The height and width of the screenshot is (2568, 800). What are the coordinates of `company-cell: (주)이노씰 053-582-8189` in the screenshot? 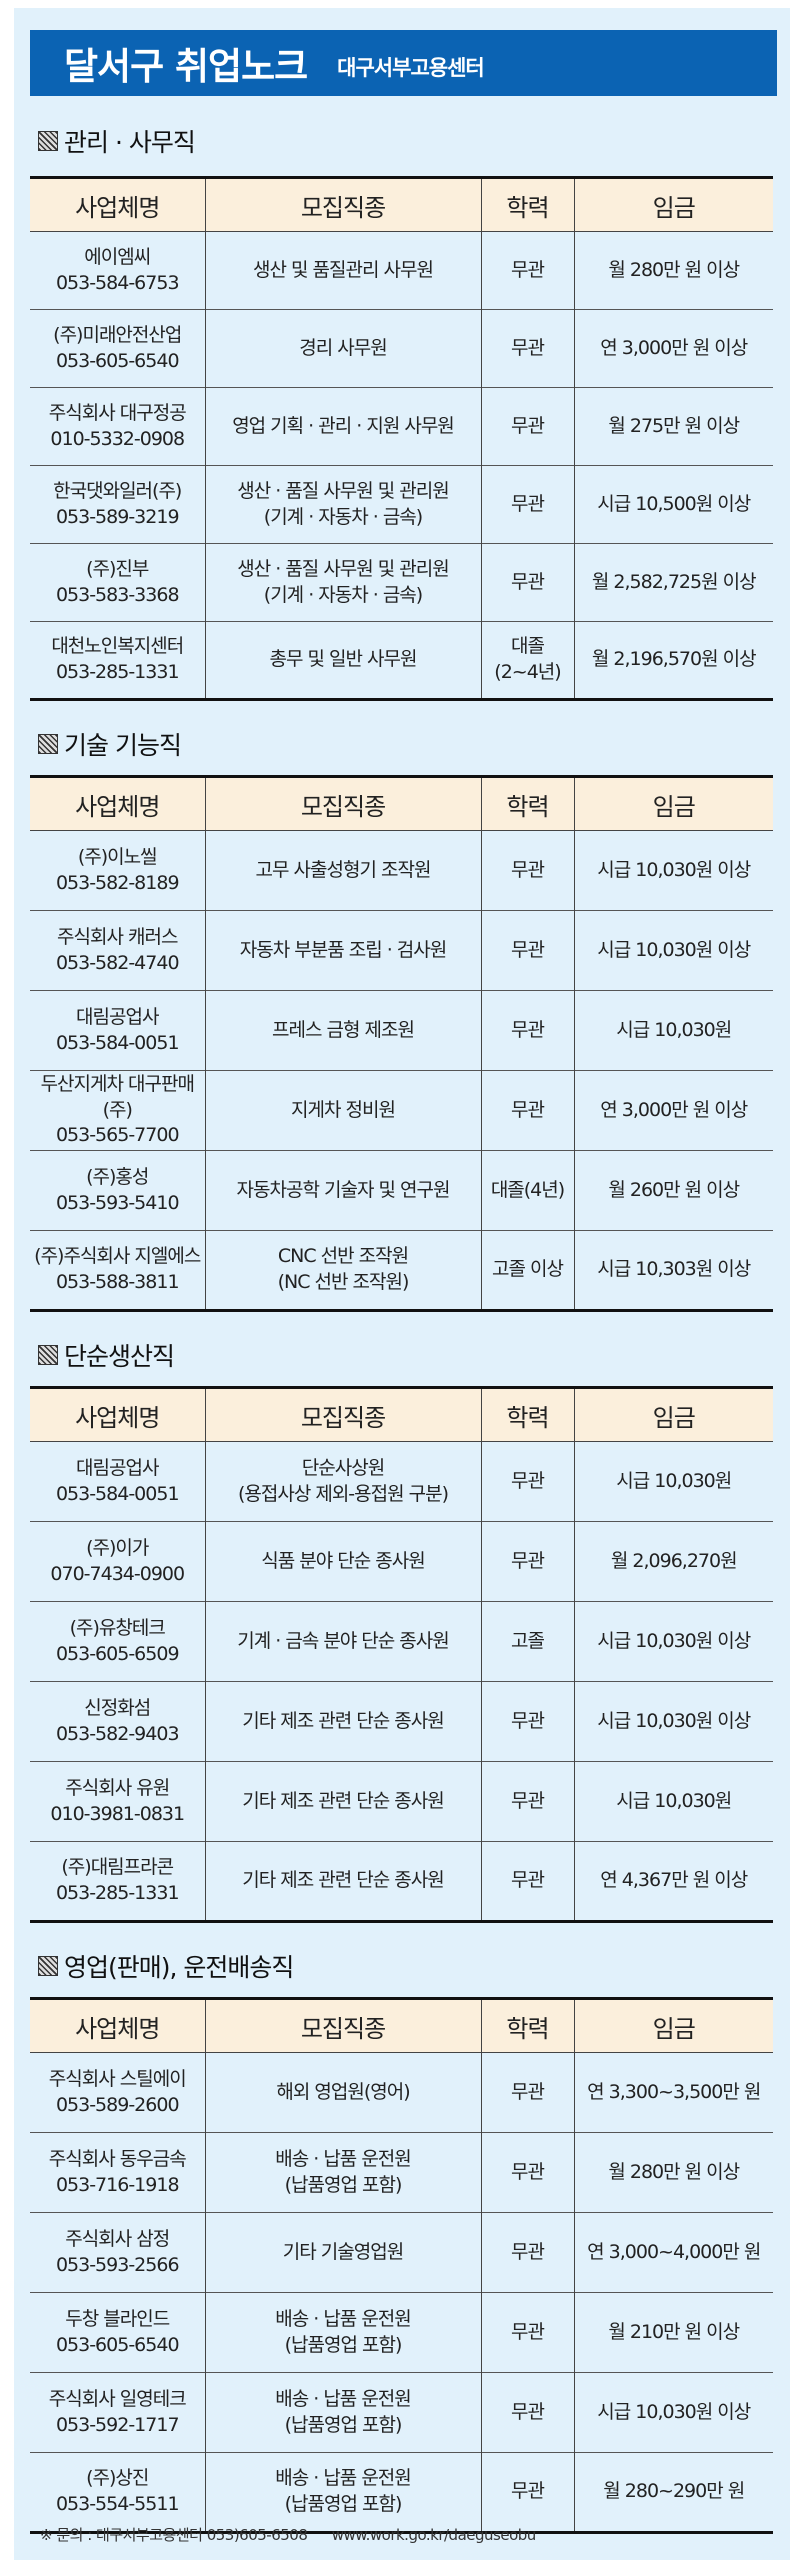 It's located at (117, 870).